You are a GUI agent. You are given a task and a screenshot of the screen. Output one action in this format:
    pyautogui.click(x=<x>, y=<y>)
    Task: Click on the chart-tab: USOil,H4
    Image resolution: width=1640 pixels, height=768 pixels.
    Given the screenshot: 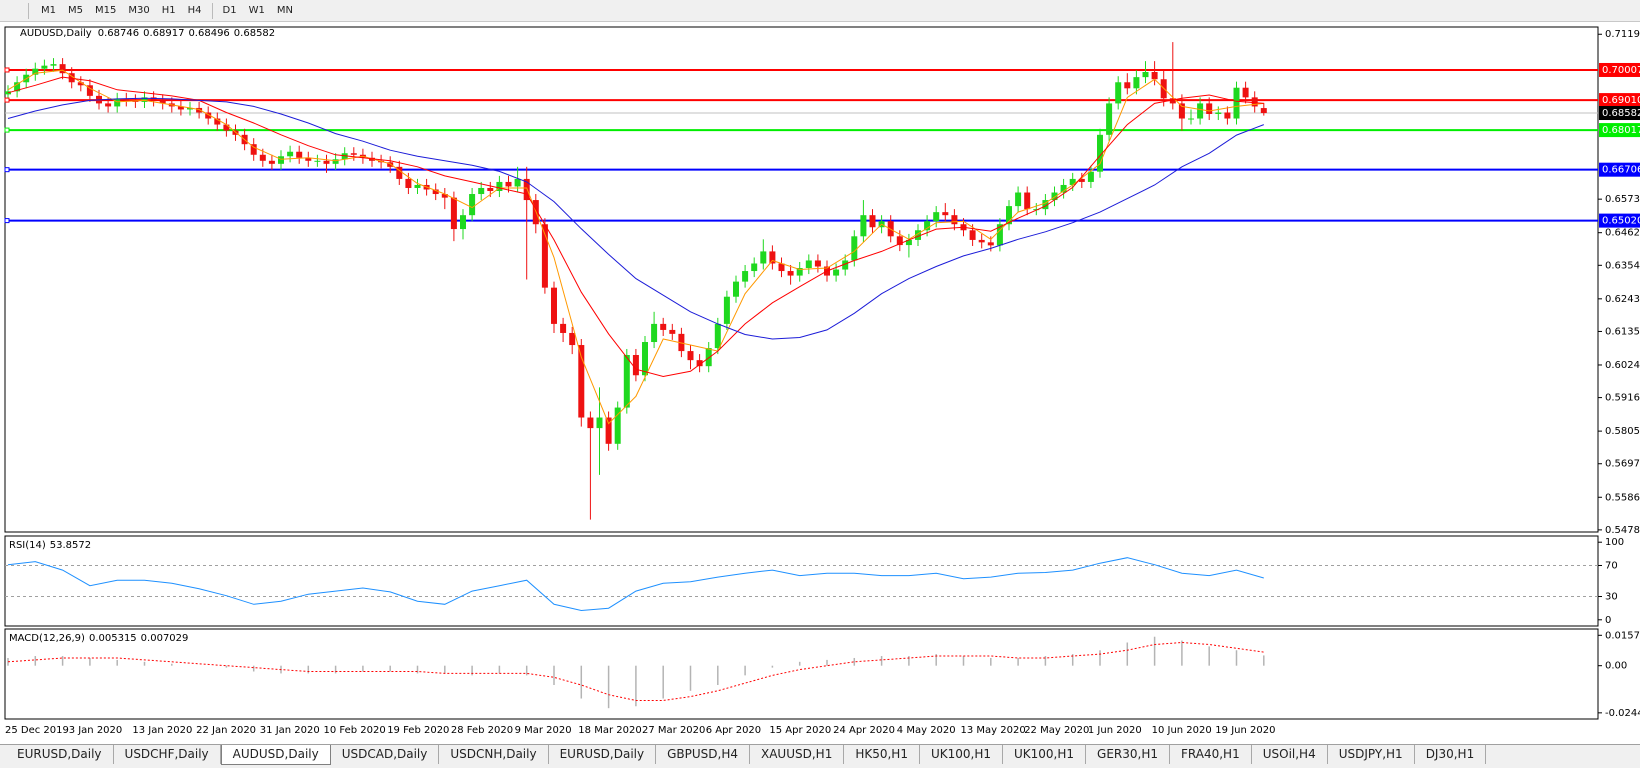 What is the action you would take?
    pyautogui.click(x=1290, y=754)
    